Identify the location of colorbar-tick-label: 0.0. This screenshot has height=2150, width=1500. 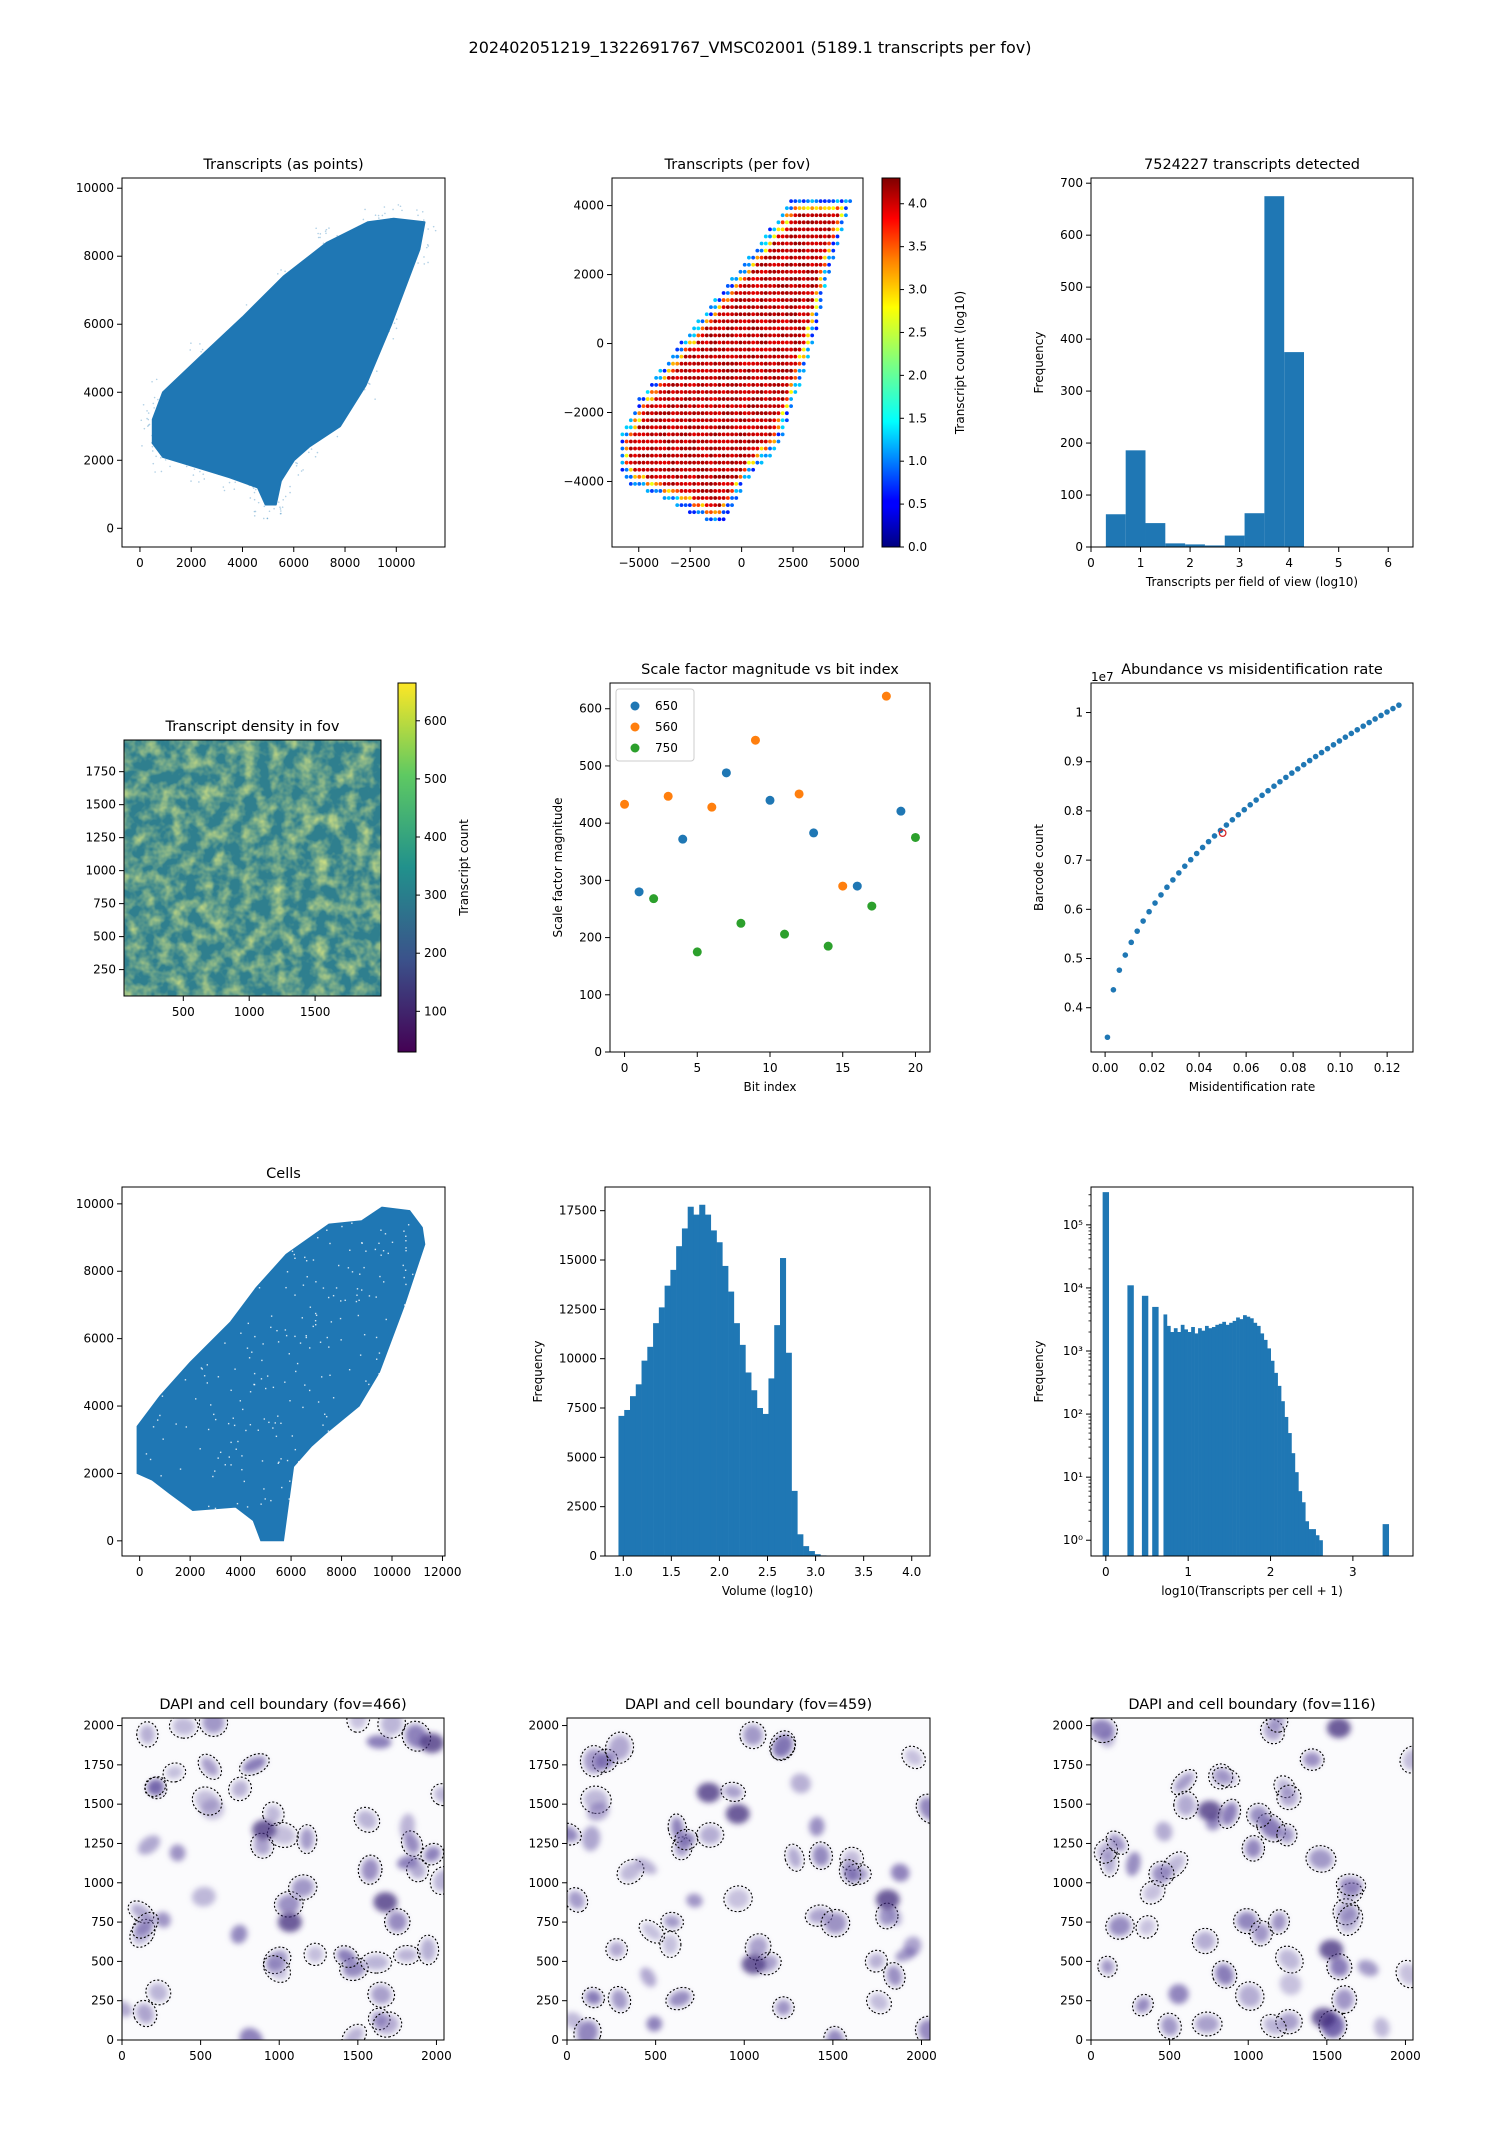
(917, 547).